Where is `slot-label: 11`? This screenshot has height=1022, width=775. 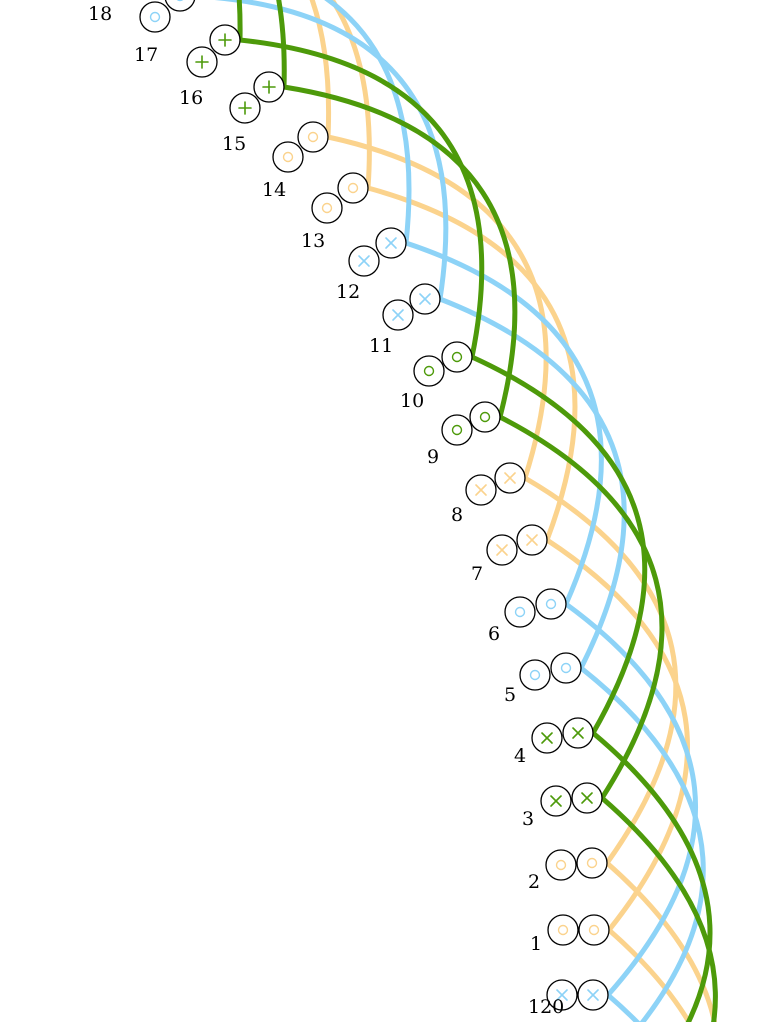 slot-label: 11 is located at coordinates (381, 346).